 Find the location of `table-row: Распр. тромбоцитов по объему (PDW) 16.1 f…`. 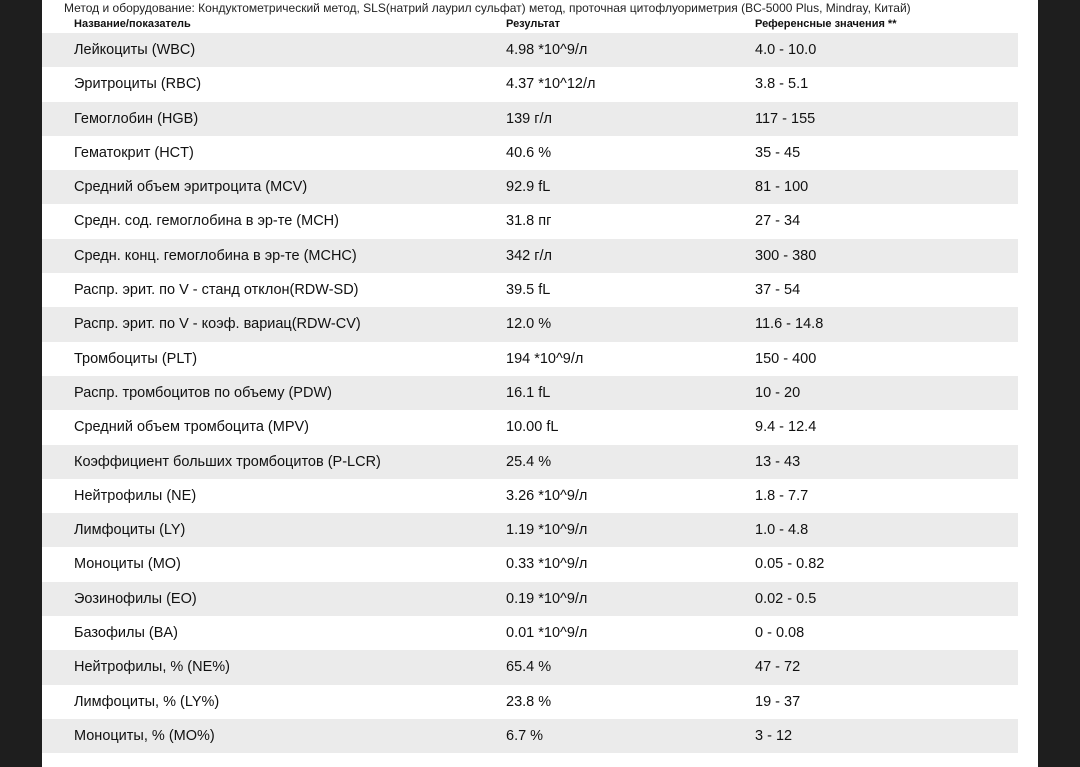

table-row: Распр. тромбоцитов по объему (PDW) 16.1 f… is located at coordinates (530, 393).